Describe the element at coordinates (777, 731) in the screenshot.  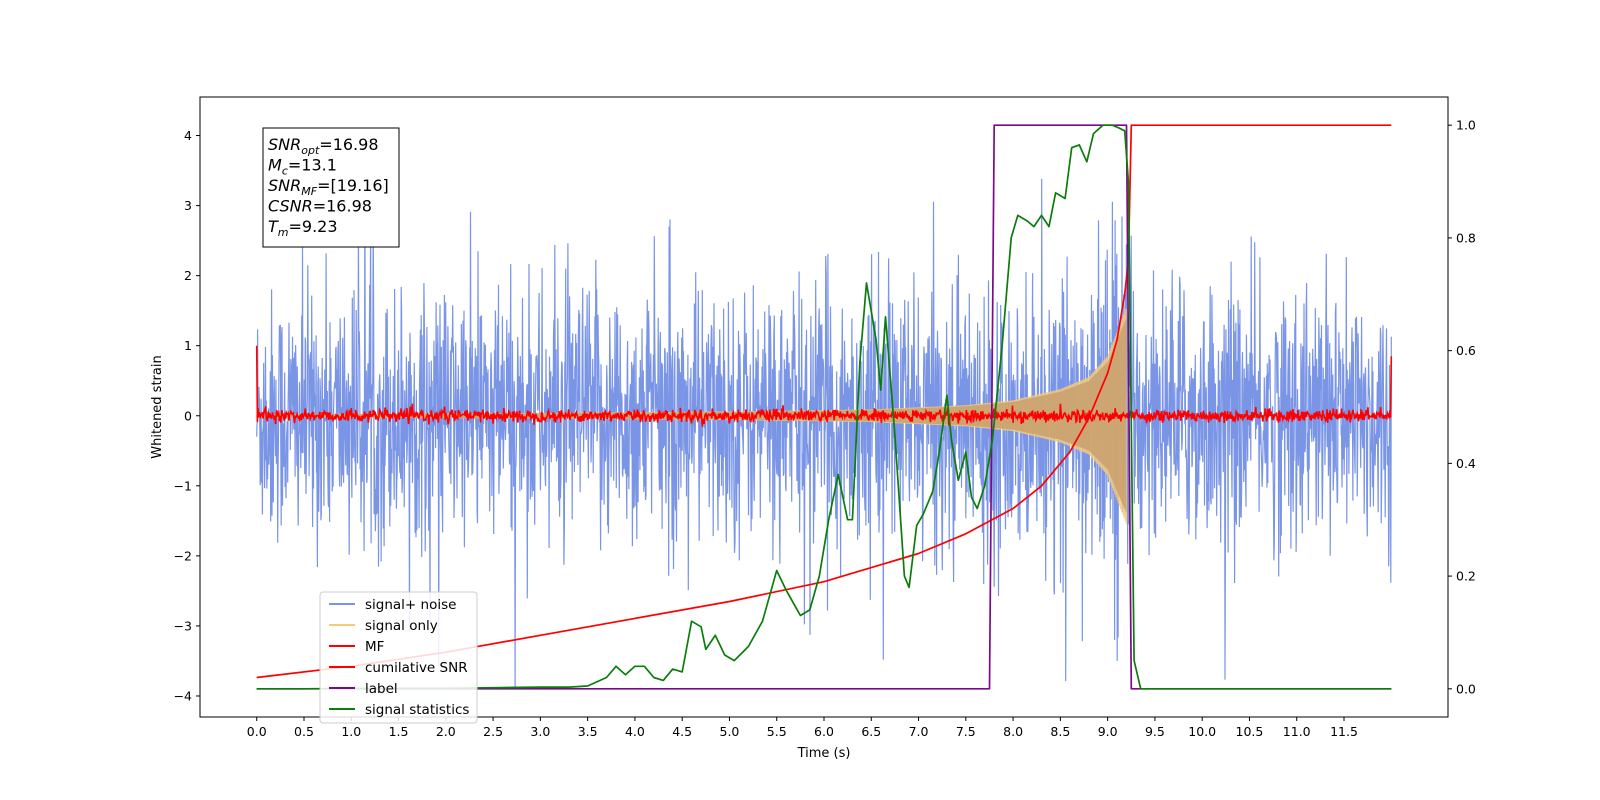
I see `x-tick-label: 5.5` at that location.